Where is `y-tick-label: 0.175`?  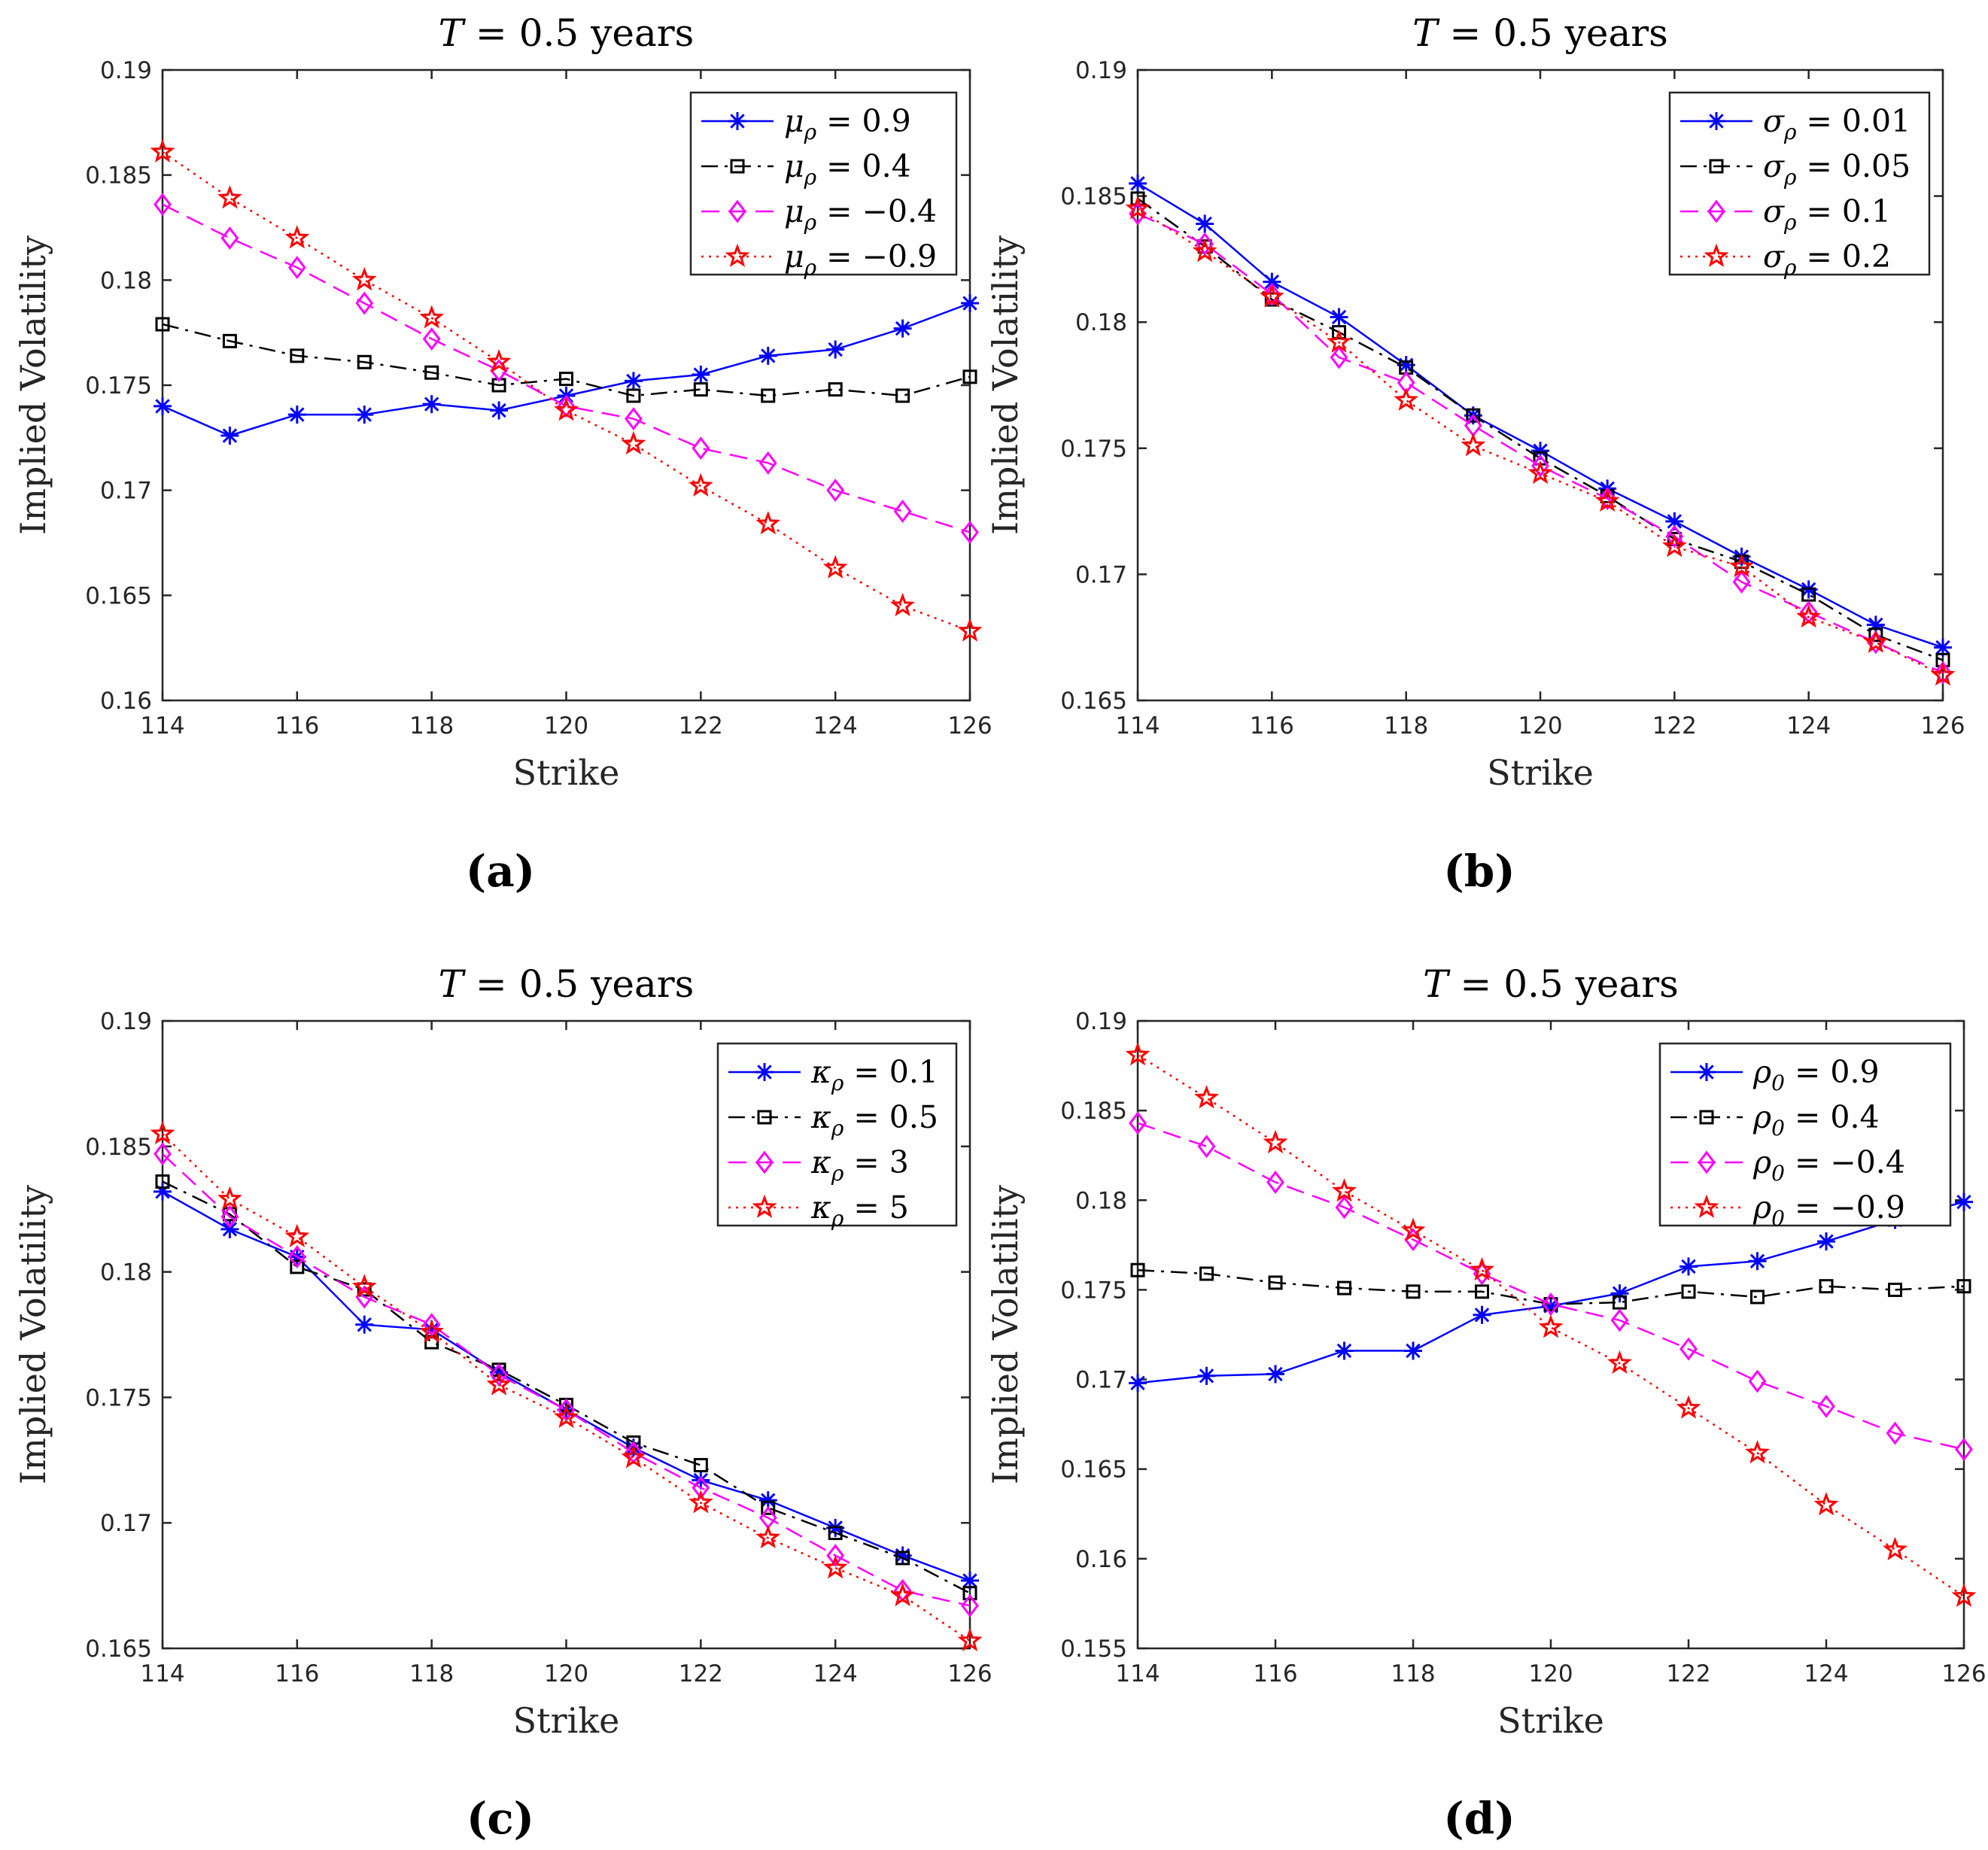 y-tick-label: 0.175 is located at coordinates (119, 1397).